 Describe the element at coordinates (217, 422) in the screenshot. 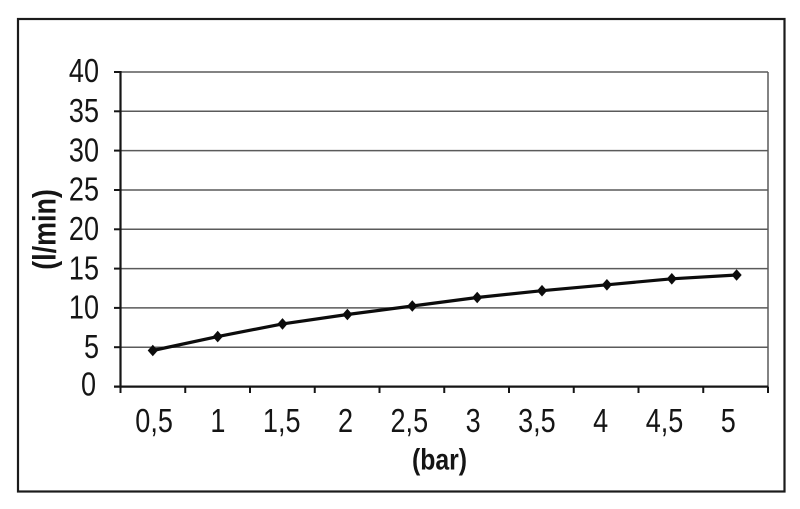

I see `svg-text: 1` at that location.